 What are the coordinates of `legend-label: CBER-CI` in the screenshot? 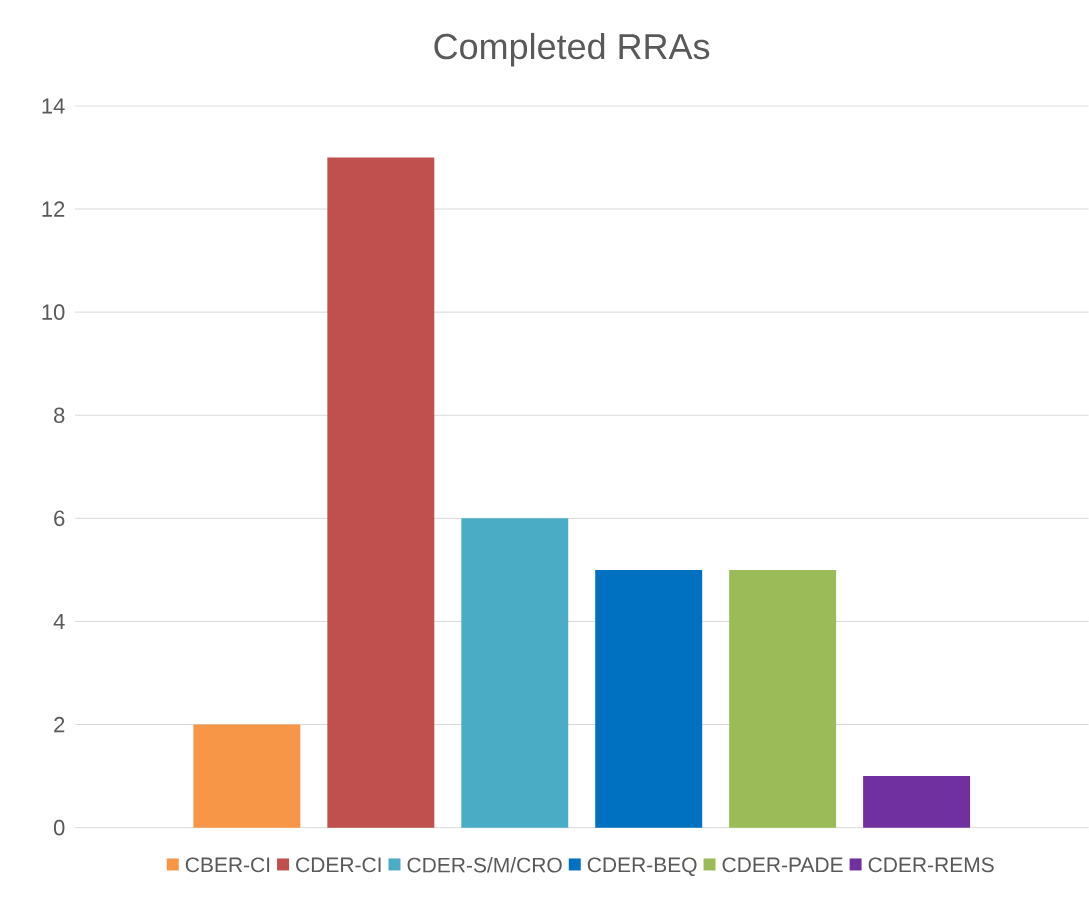 It's located at (227, 865).